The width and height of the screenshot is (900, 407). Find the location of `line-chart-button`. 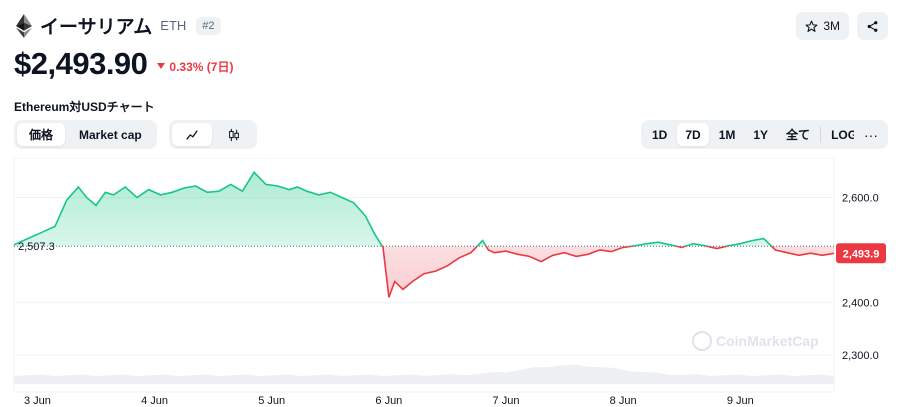

line-chart-button is located at coordinates (192, 134).